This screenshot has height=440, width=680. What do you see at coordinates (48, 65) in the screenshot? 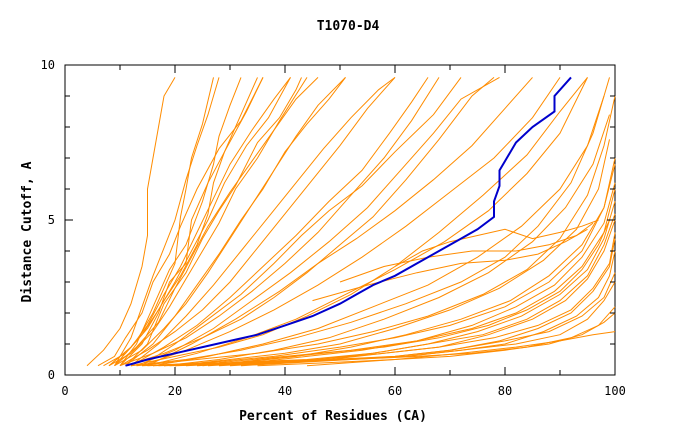
I see `y-tick-label: 10` at bounding box center [48, 65].